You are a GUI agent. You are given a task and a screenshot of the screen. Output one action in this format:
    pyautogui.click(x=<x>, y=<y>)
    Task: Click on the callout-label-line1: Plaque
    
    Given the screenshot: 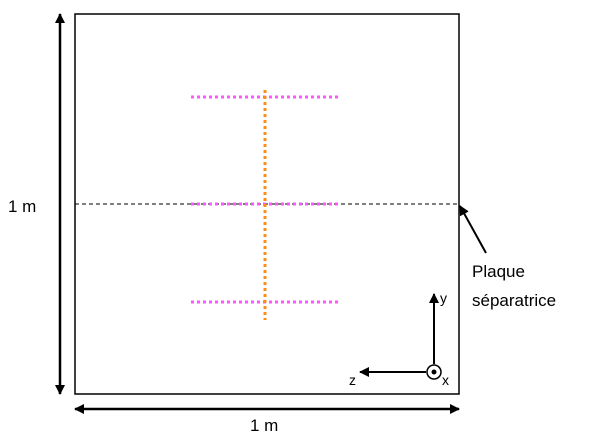 What is the action you would take?
    pyautogui.click(x=498, y=271)
    